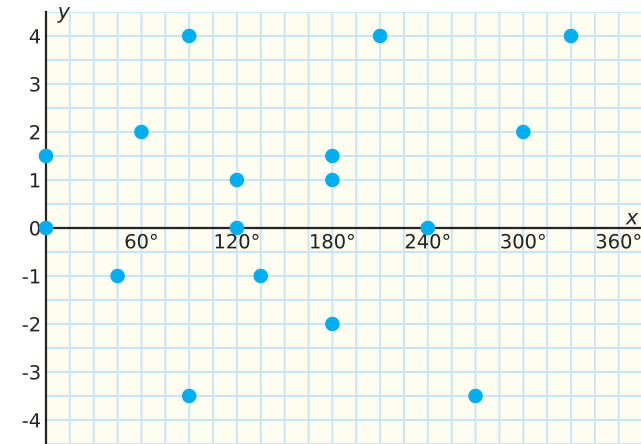  I want to click on x-tick-label: 120°, so click(237, 241).